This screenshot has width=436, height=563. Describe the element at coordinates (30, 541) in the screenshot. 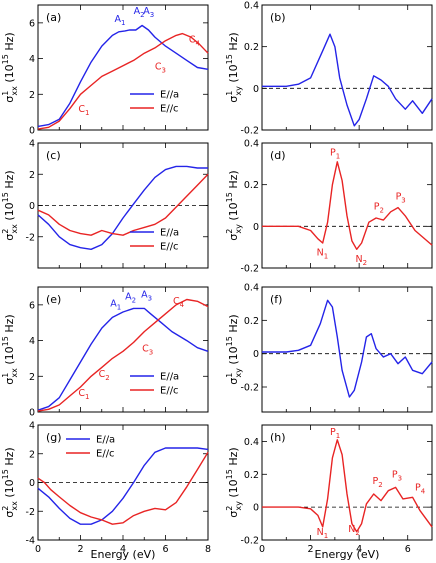

I see `y-tick-label: -4` at that location.